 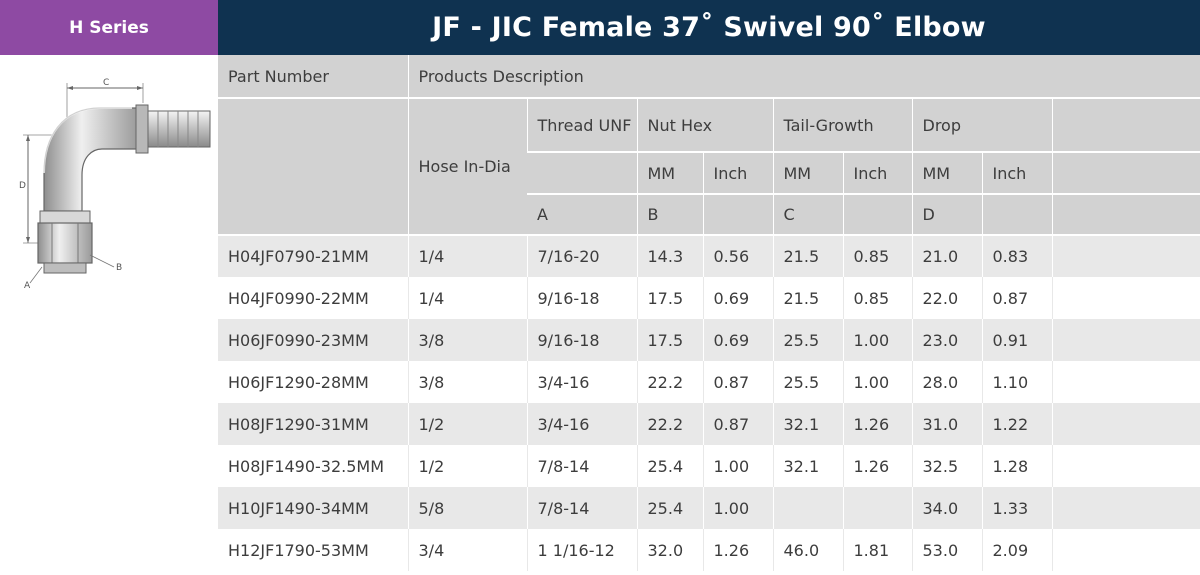 What do you see at coordinates (669, 466) in the screenshot?
I see `nut-hex-mm-cell: 25.4` at bounding box center [669, 466].